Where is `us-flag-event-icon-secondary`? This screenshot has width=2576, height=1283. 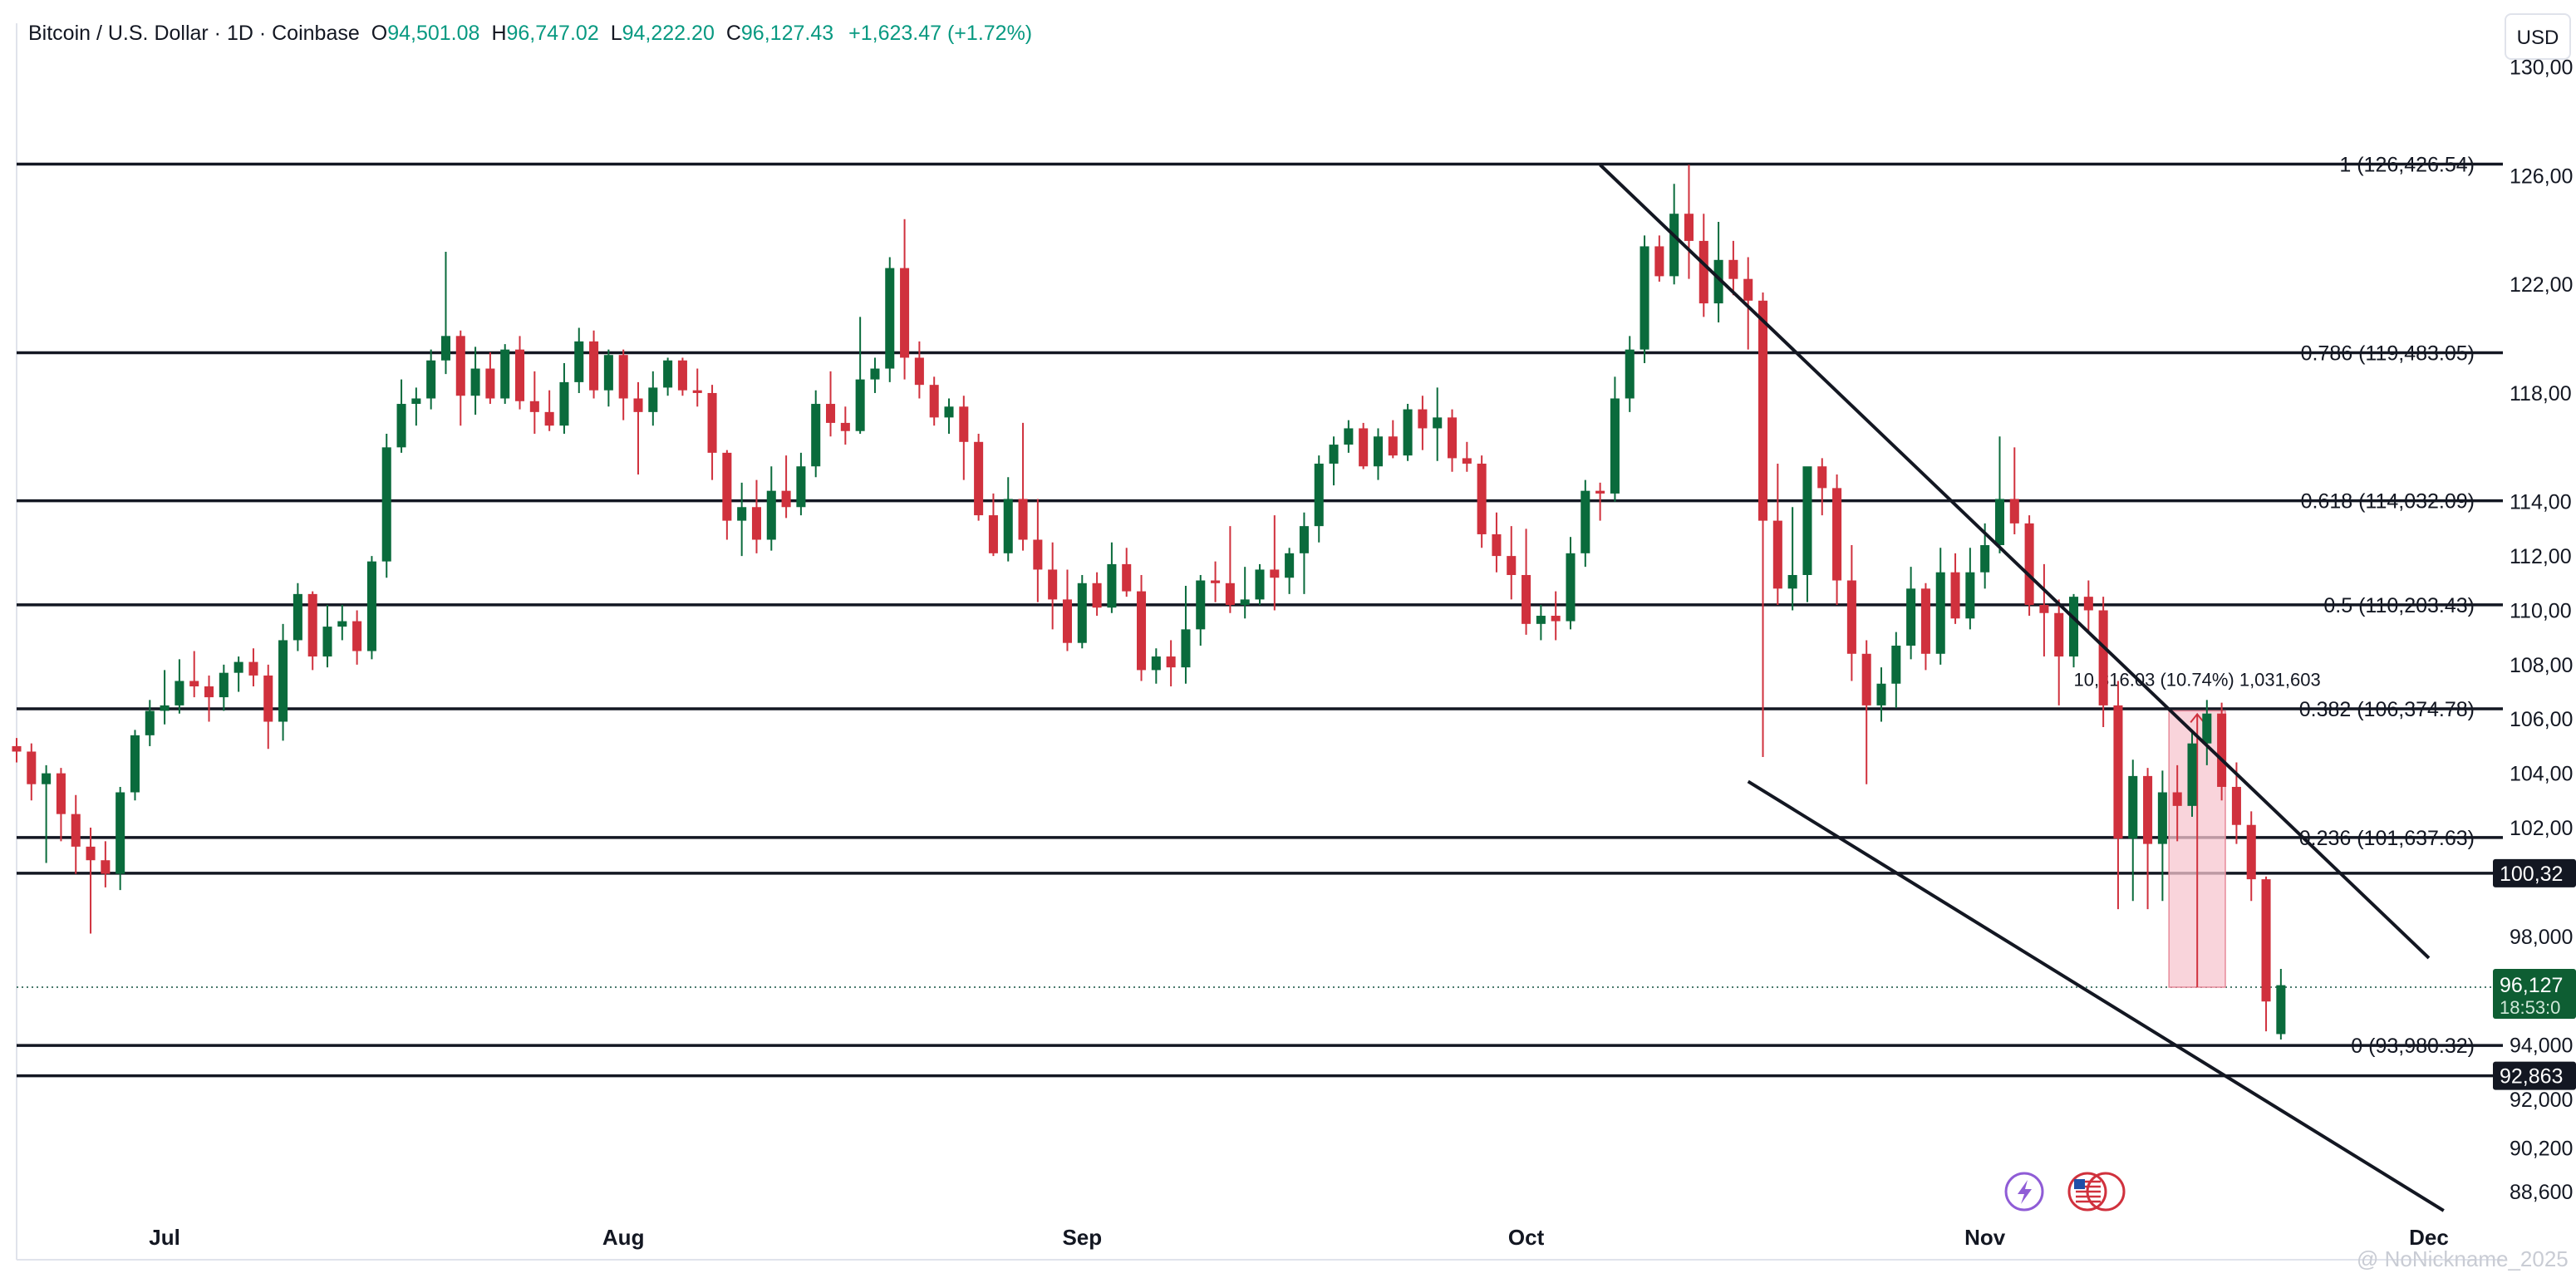
us-flag-event-icon-secondary is located at coordinates (2106, 1192).